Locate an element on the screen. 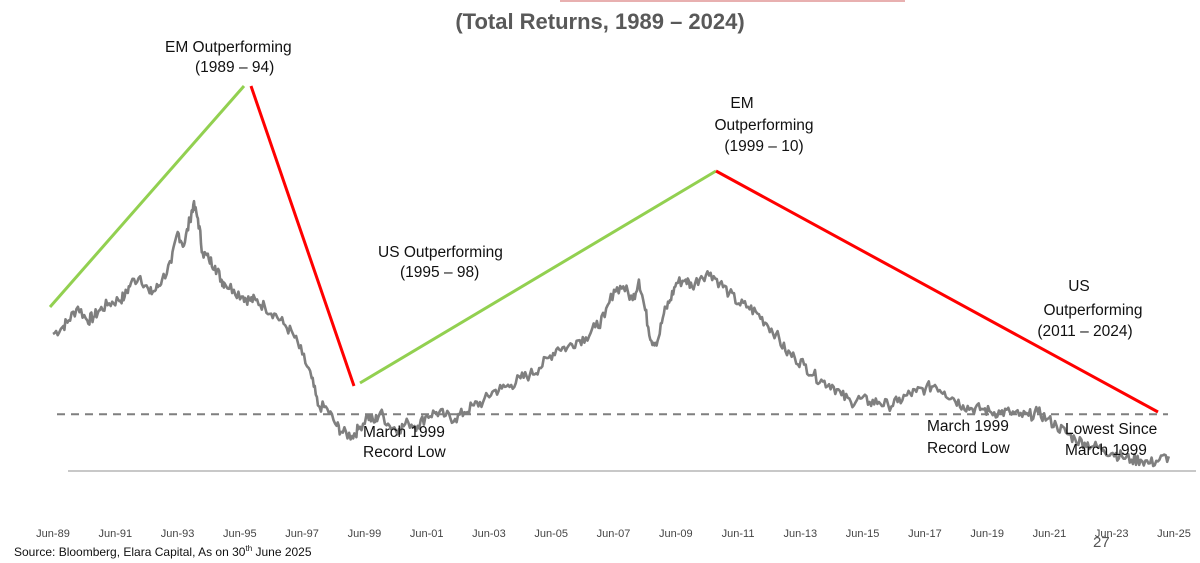 The width and height of the screenshot is (1200, 563). source-tail: June 2025 is located at coordinates (282, 552).